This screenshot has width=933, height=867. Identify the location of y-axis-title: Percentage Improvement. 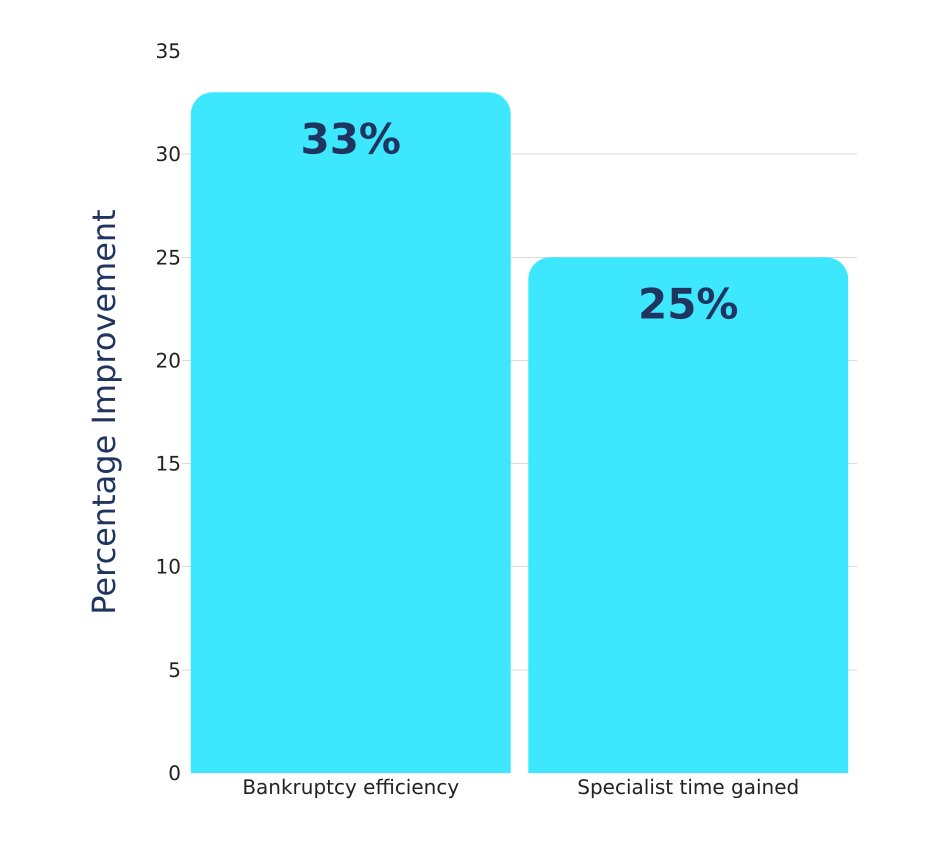
(103, 412).